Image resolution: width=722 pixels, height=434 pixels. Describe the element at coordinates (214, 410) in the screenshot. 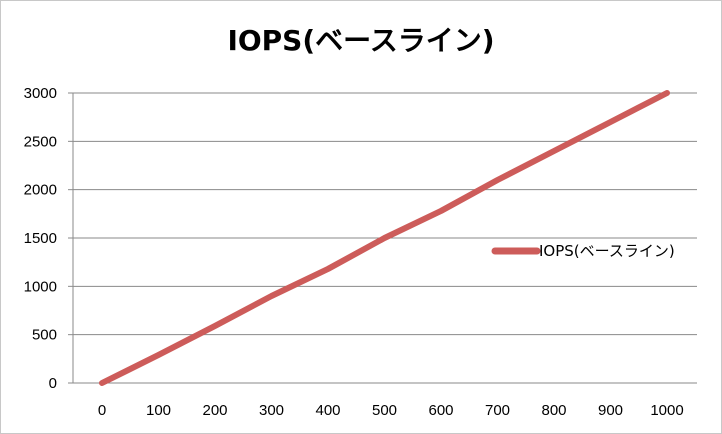

I see `x-tick-label: 200` at that location.